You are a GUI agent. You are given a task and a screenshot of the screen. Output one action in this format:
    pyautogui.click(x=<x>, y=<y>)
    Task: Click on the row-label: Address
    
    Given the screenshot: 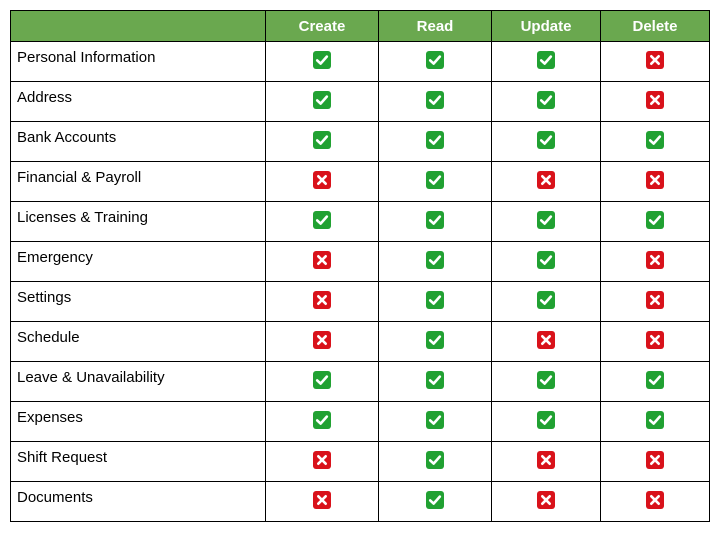 What is the action you would take?
    pyautogui.click(x=138, y=101)
    